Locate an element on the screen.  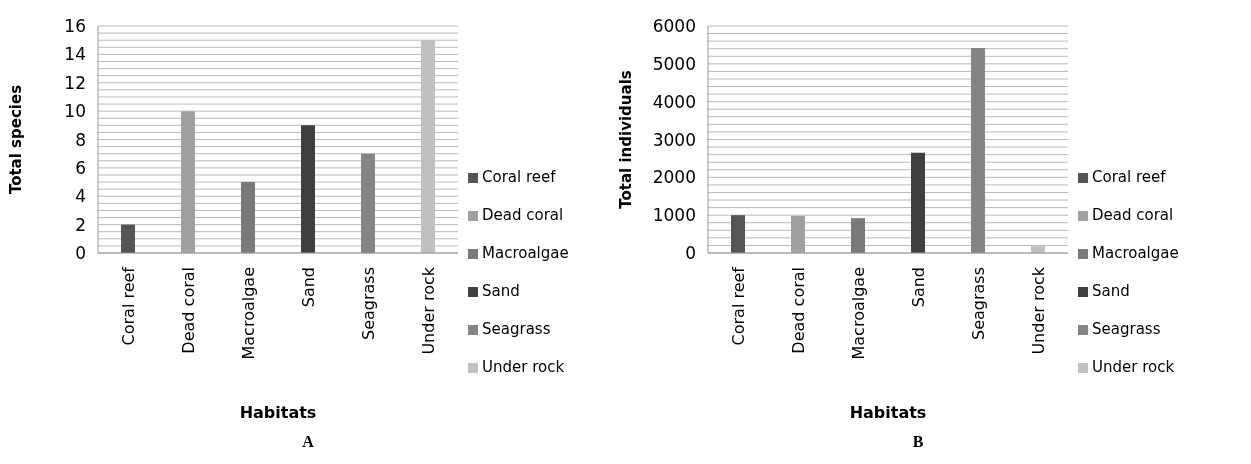
y-tick-label: 3000 is located at coordinates (674, 139).